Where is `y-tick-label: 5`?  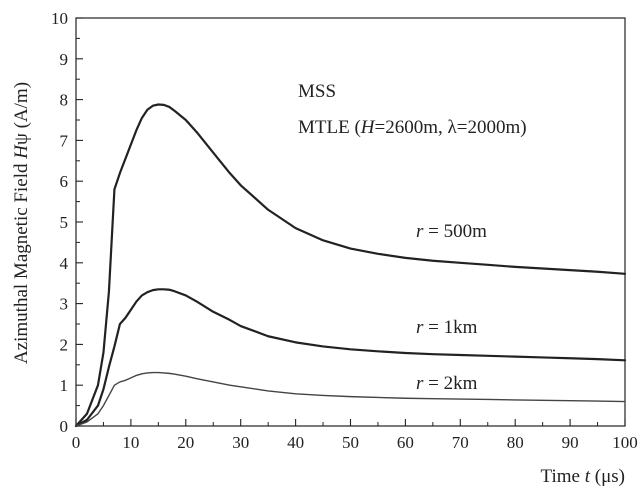
y-tick-label: 5 is located at coordinates (64, 222).